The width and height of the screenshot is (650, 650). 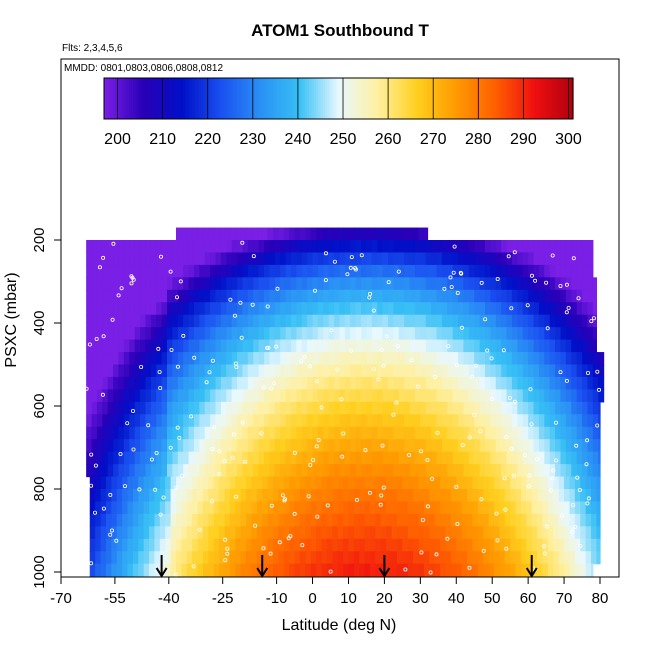 What do you see at coordinates (340, 30) in the screenshot?
I see `chart-title: ATOM1 Southbound T` at bounding box center [340, 30].